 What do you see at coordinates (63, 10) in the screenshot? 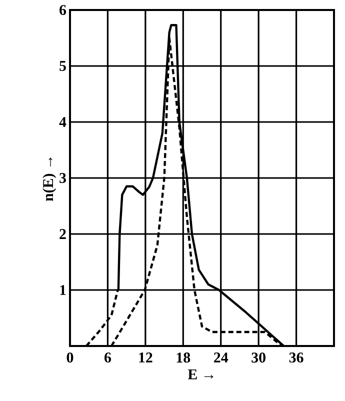
I see `y-tick-label: 6` at bounding box center [63, 10].